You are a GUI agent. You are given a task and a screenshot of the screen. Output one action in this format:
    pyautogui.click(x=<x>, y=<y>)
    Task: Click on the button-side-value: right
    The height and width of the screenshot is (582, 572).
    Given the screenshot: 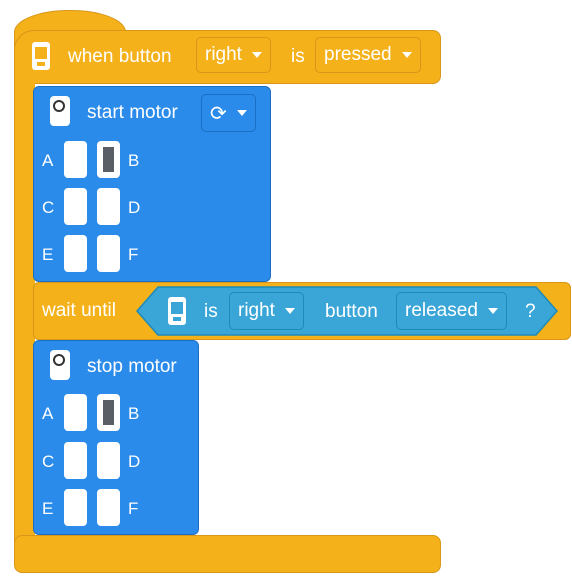 What is the action you would take?
    pyautogui.click(x=223, y=54)
    